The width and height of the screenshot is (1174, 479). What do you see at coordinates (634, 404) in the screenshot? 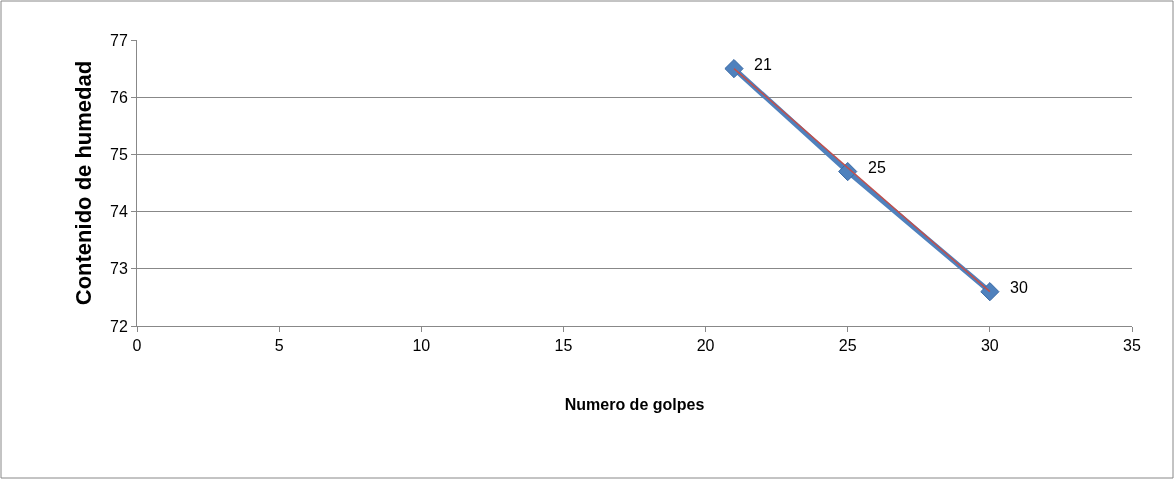
I see `x-axis-title: Numero de golpes` at bounding box center [634, 404].